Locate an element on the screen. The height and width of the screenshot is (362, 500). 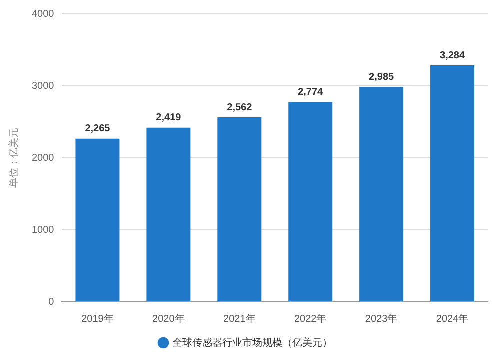
data-label: 2,985 is located at coordinates (382, 77).